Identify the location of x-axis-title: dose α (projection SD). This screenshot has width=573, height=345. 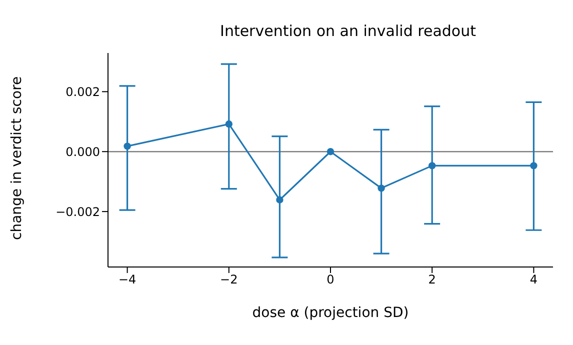
(330, 313).